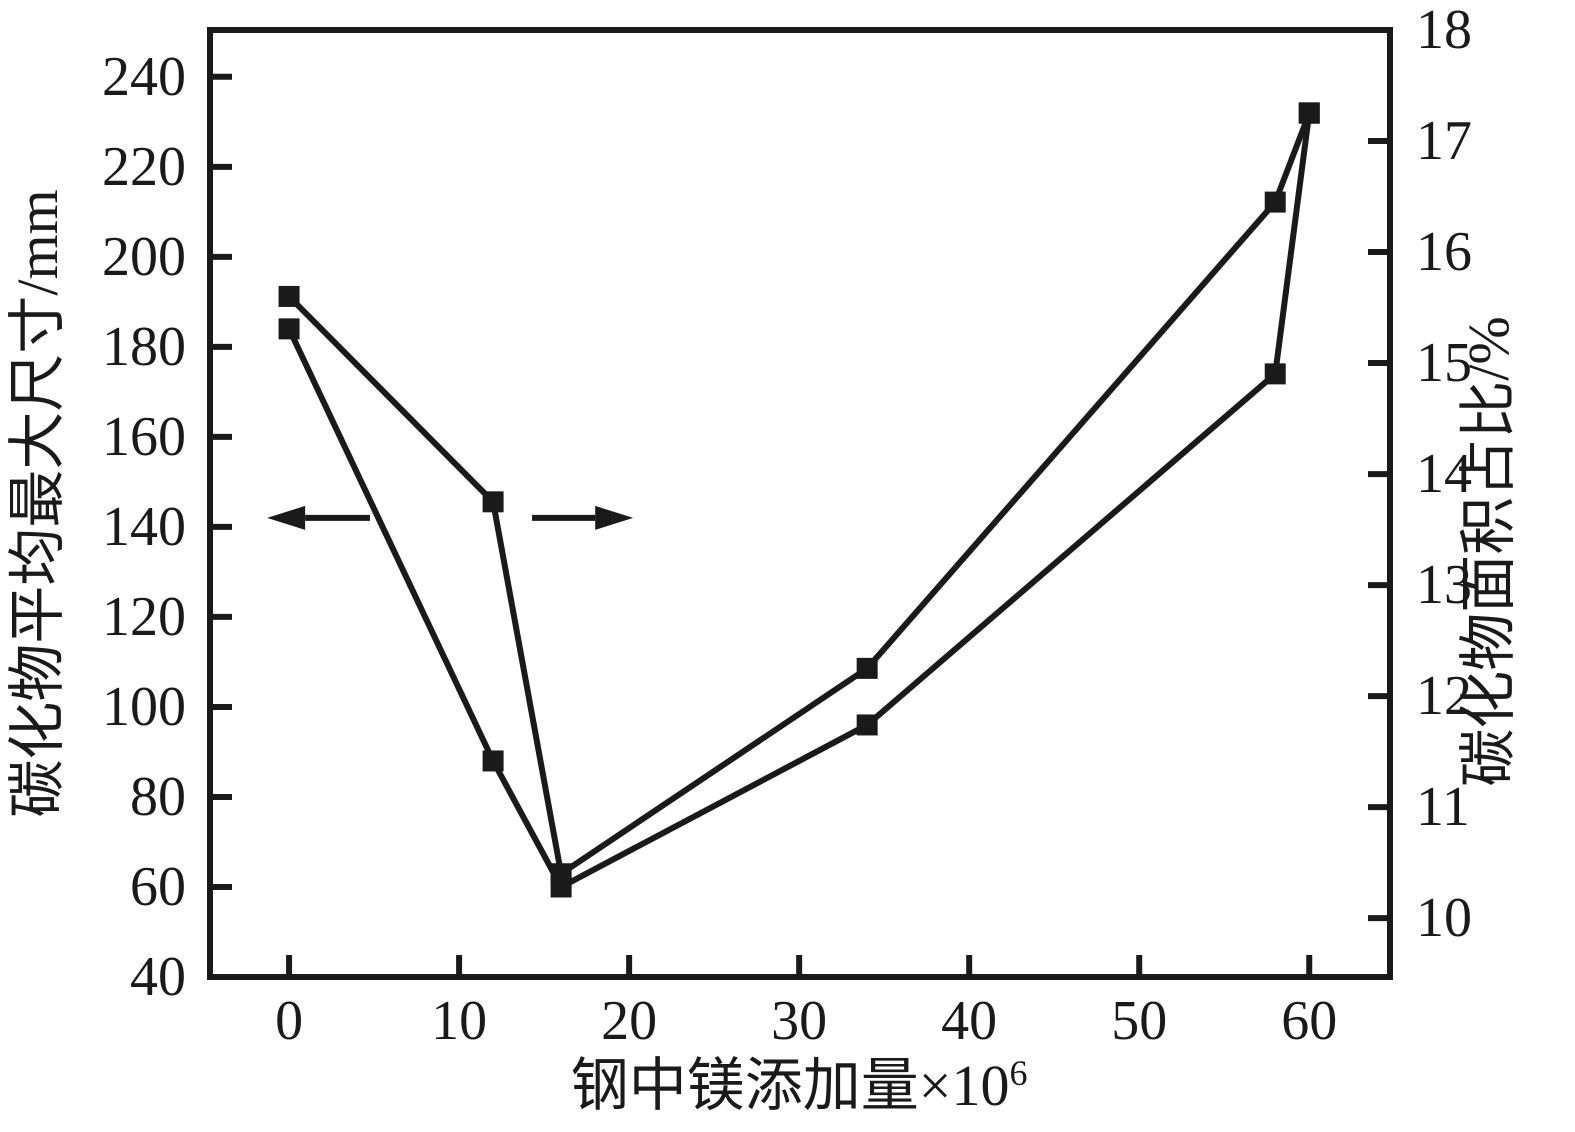  Describe the element at coordinates (144, 257) in the screenshot. I see `y-left-tick-label: 200` at that location.